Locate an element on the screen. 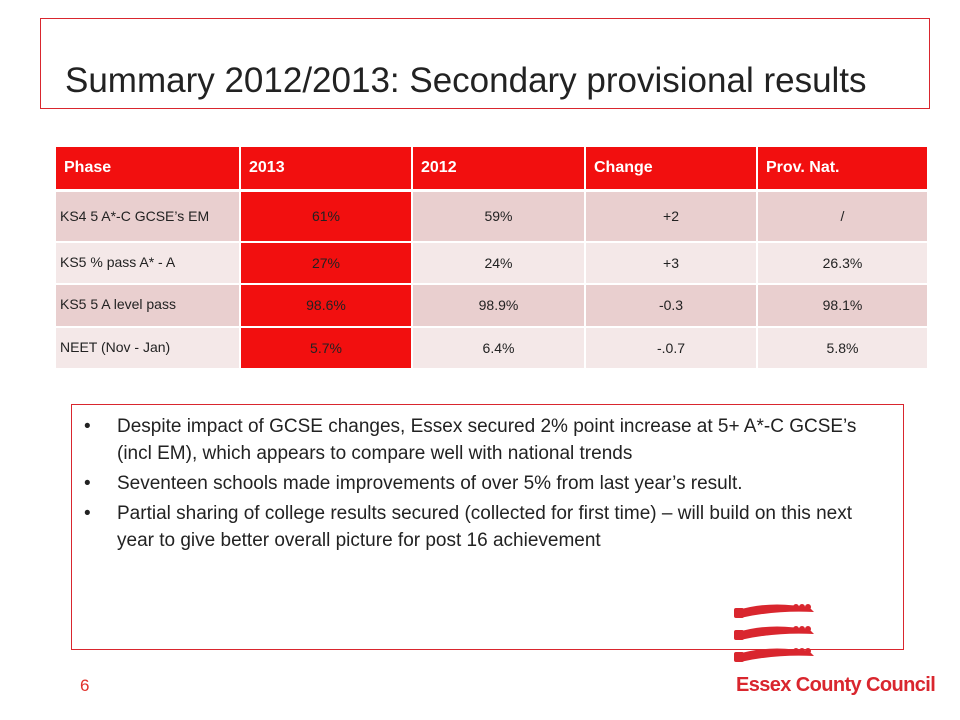  cell-change: -.0.7 is located at coordinates (671, 348).